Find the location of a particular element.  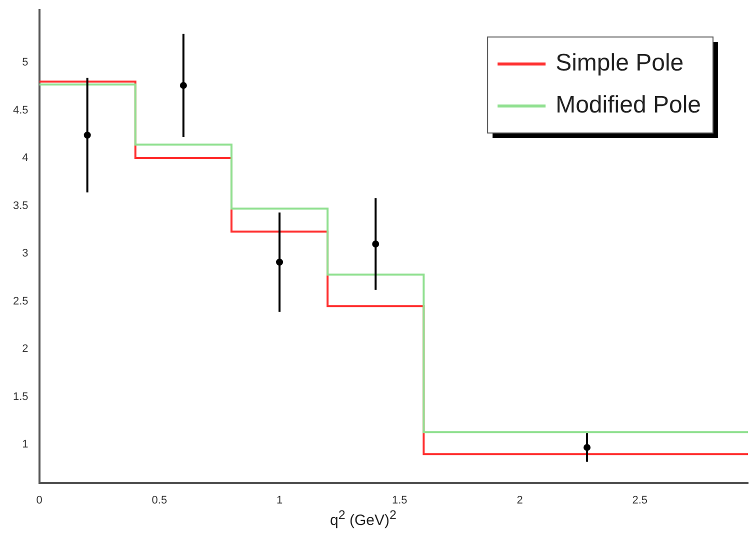

y-tick-label: 3.5 is located at coordinates (20, 206).